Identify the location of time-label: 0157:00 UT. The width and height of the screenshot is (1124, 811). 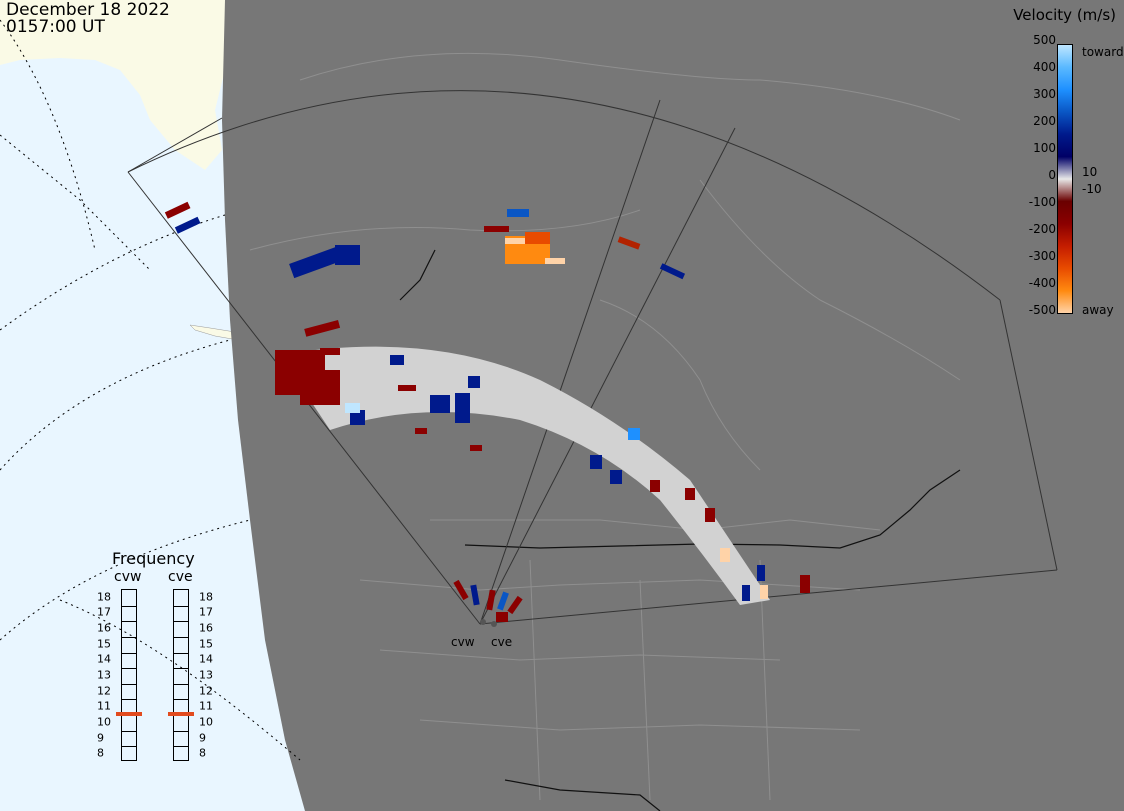
(55, 27).